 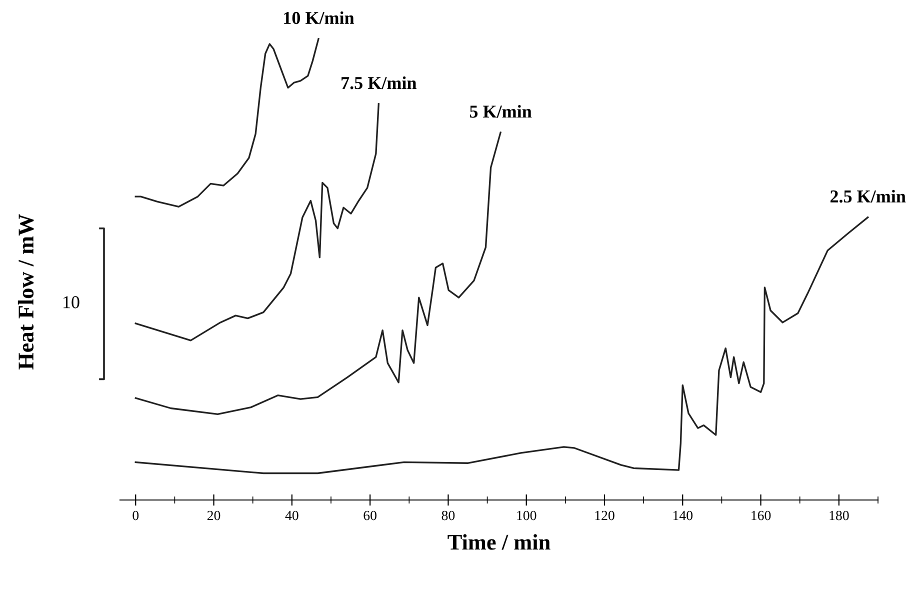 What do you see at coordinates (761, 515) in the screenshot?
I see `x-tick-label: 160` at bounding box center [761, 515].